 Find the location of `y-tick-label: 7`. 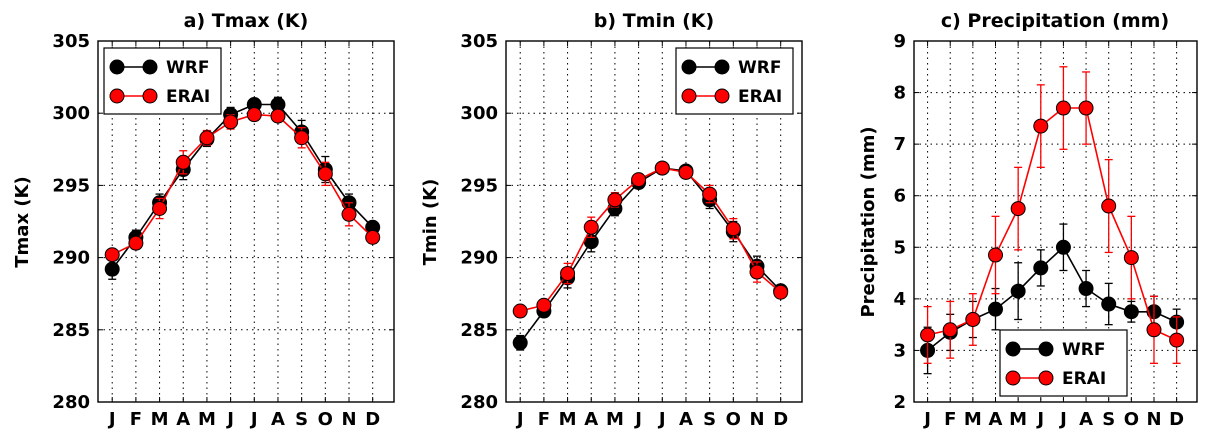

y-tick-label: 7 is located at coordinates (899, 144).